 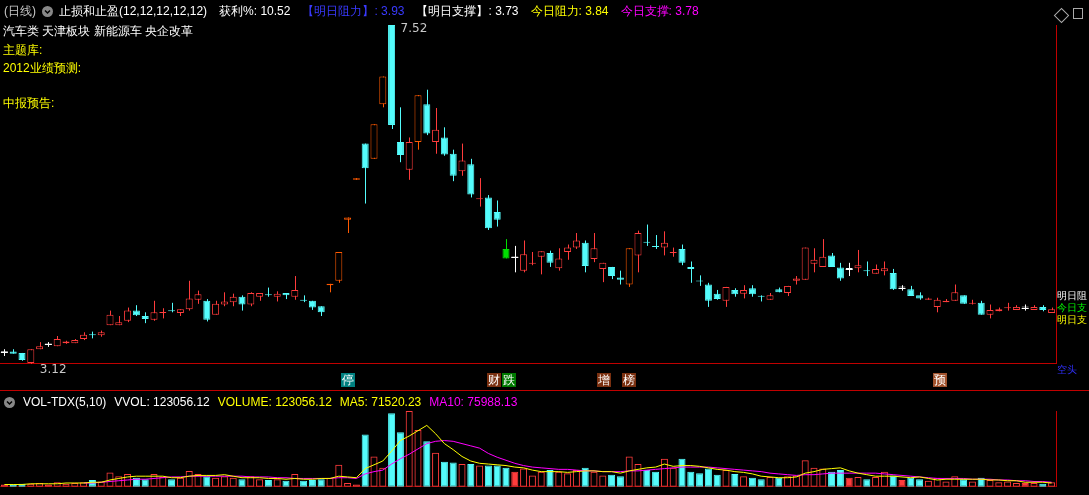 I want to click on text: VVOL: 123056.12, so click(x=162, y=402).